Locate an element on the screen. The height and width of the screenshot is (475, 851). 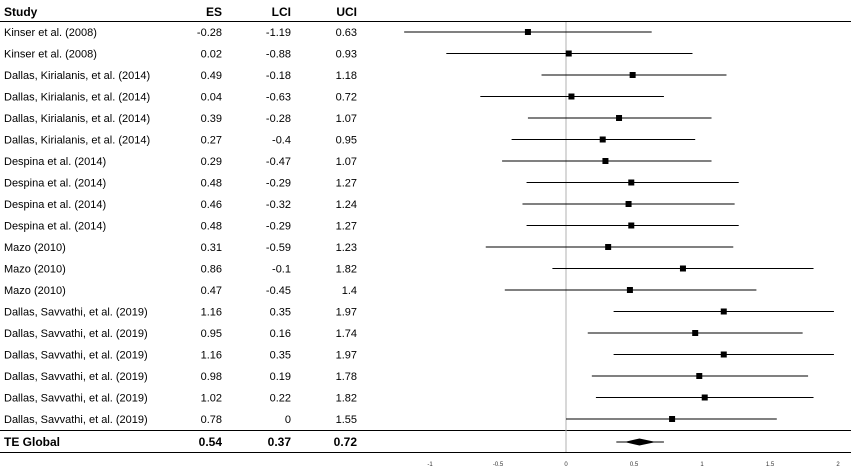
study-row: Despina et al. (2014) 0.48 -0.29 1.27 is located at coordinates (371, 184).